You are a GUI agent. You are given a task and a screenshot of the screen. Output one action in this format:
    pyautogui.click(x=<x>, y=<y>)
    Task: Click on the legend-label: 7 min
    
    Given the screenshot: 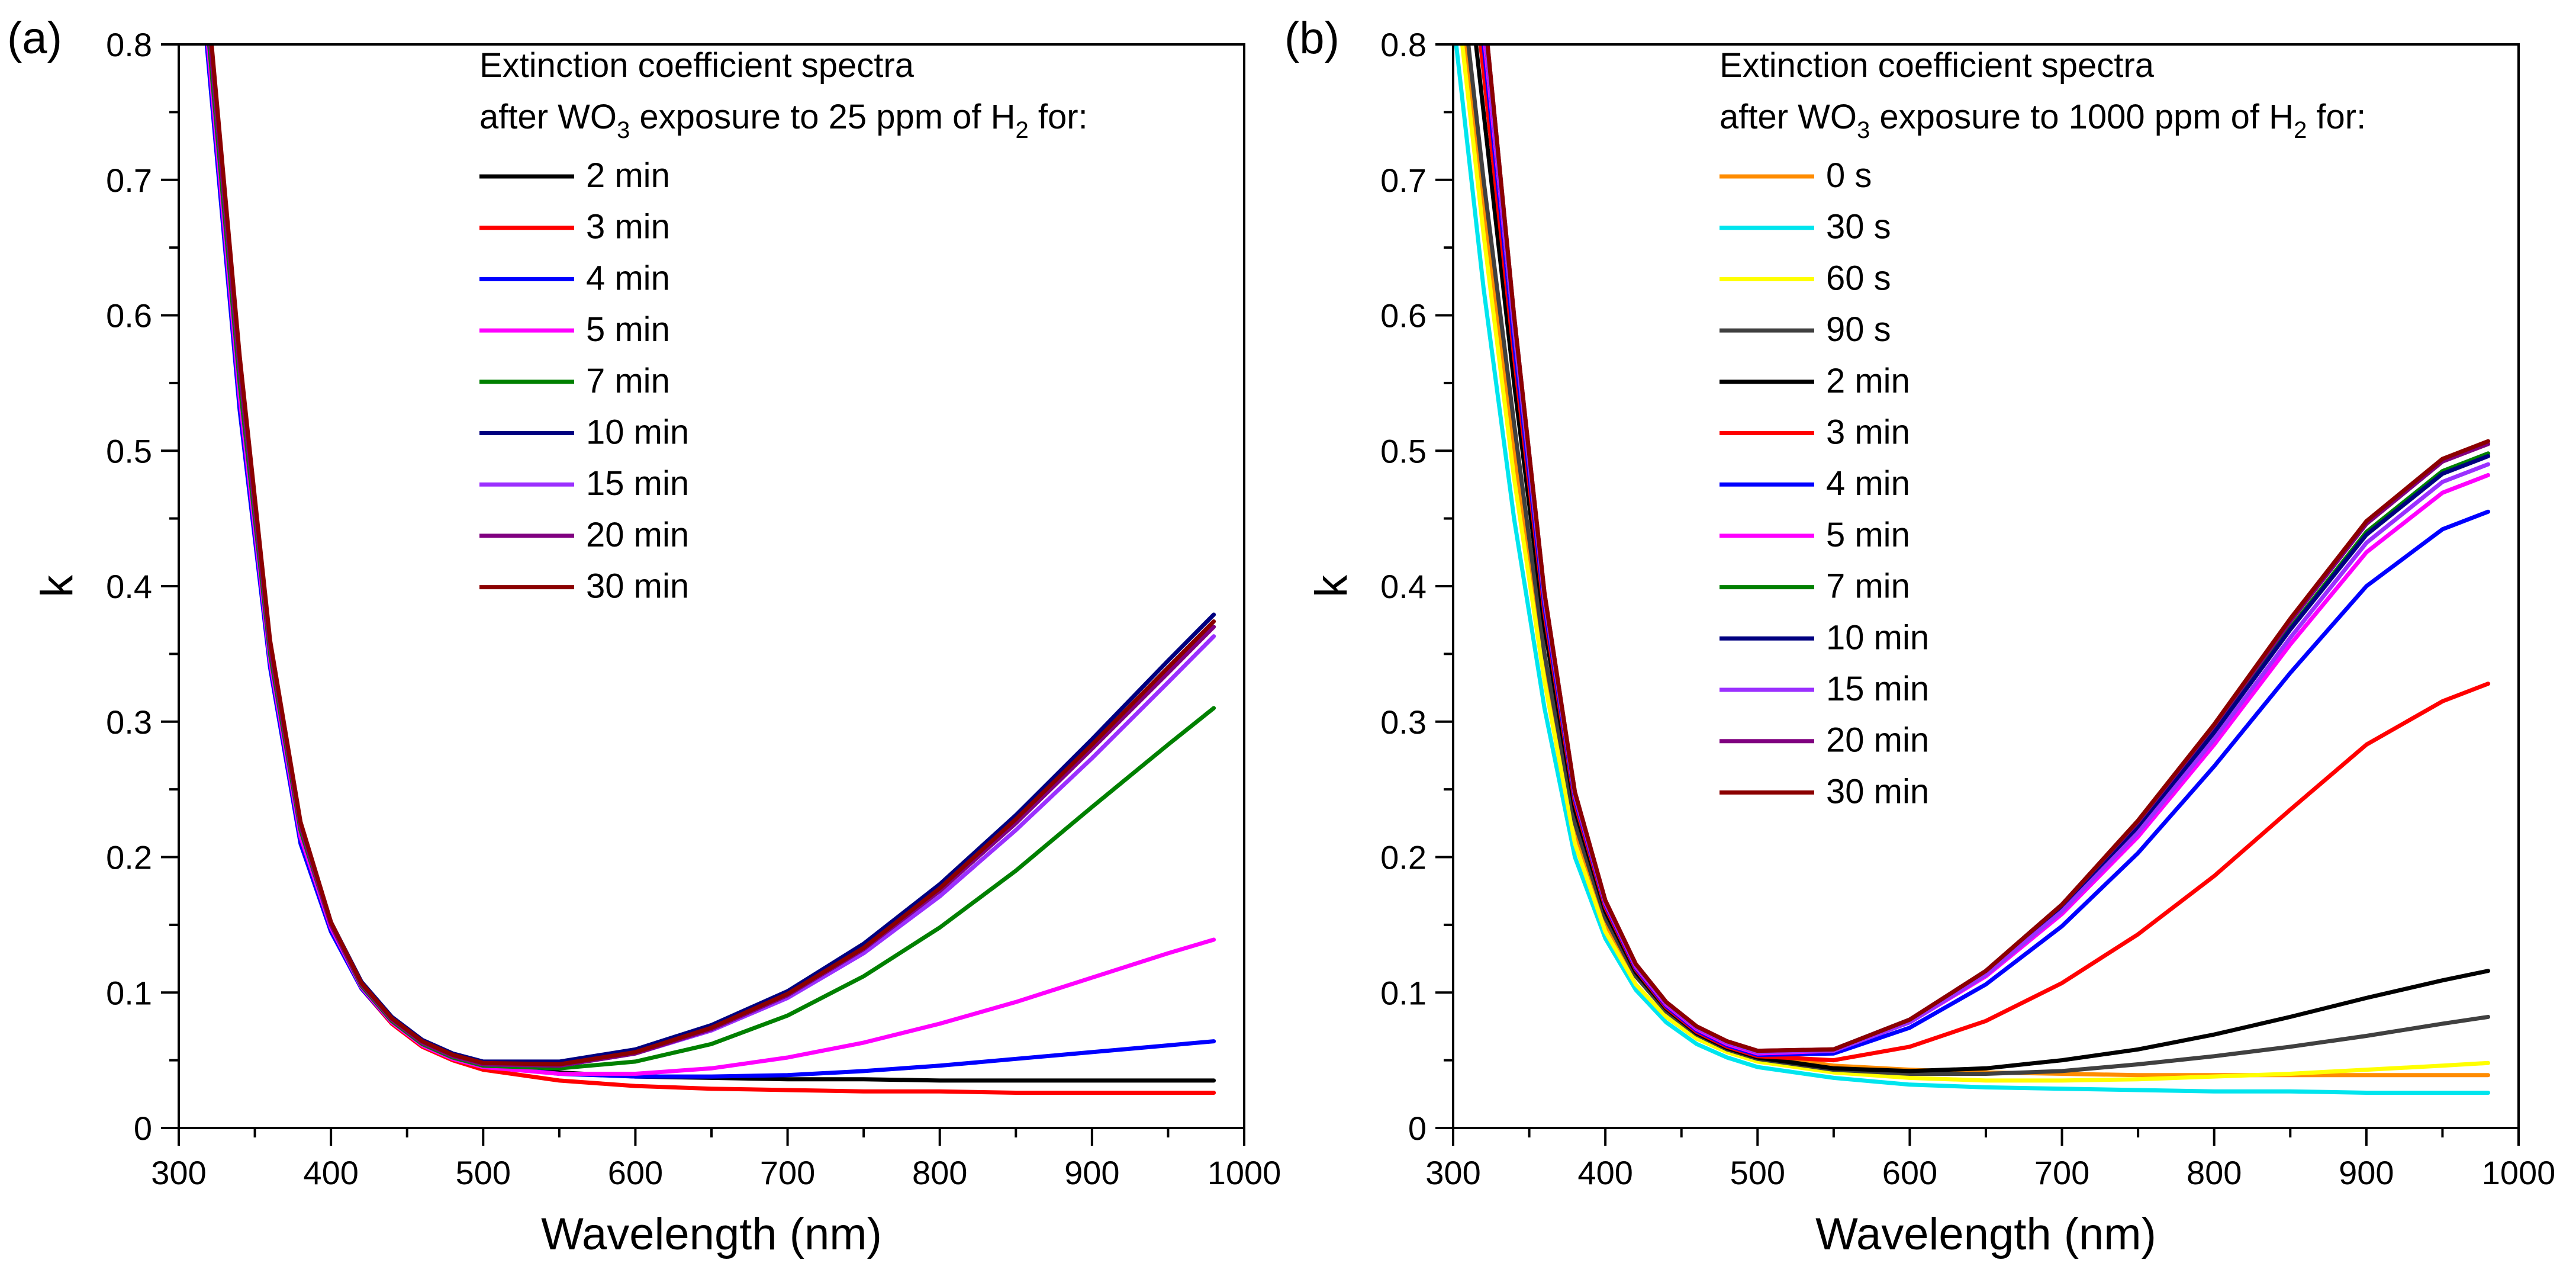 What is the action you would take?
    pyautogui.click(x=628, y=381)
    